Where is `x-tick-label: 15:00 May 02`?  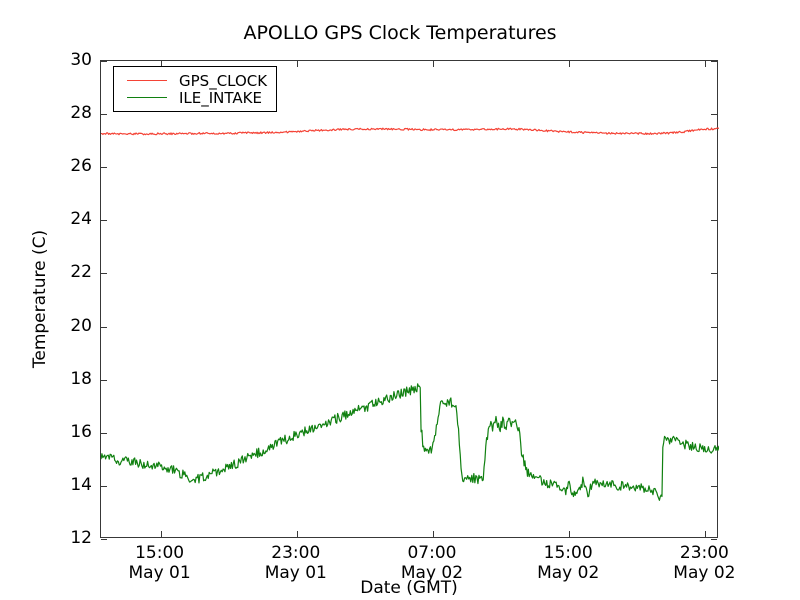 x-tick-label: 15:00 May 02 is located at coordinates (568, 563).